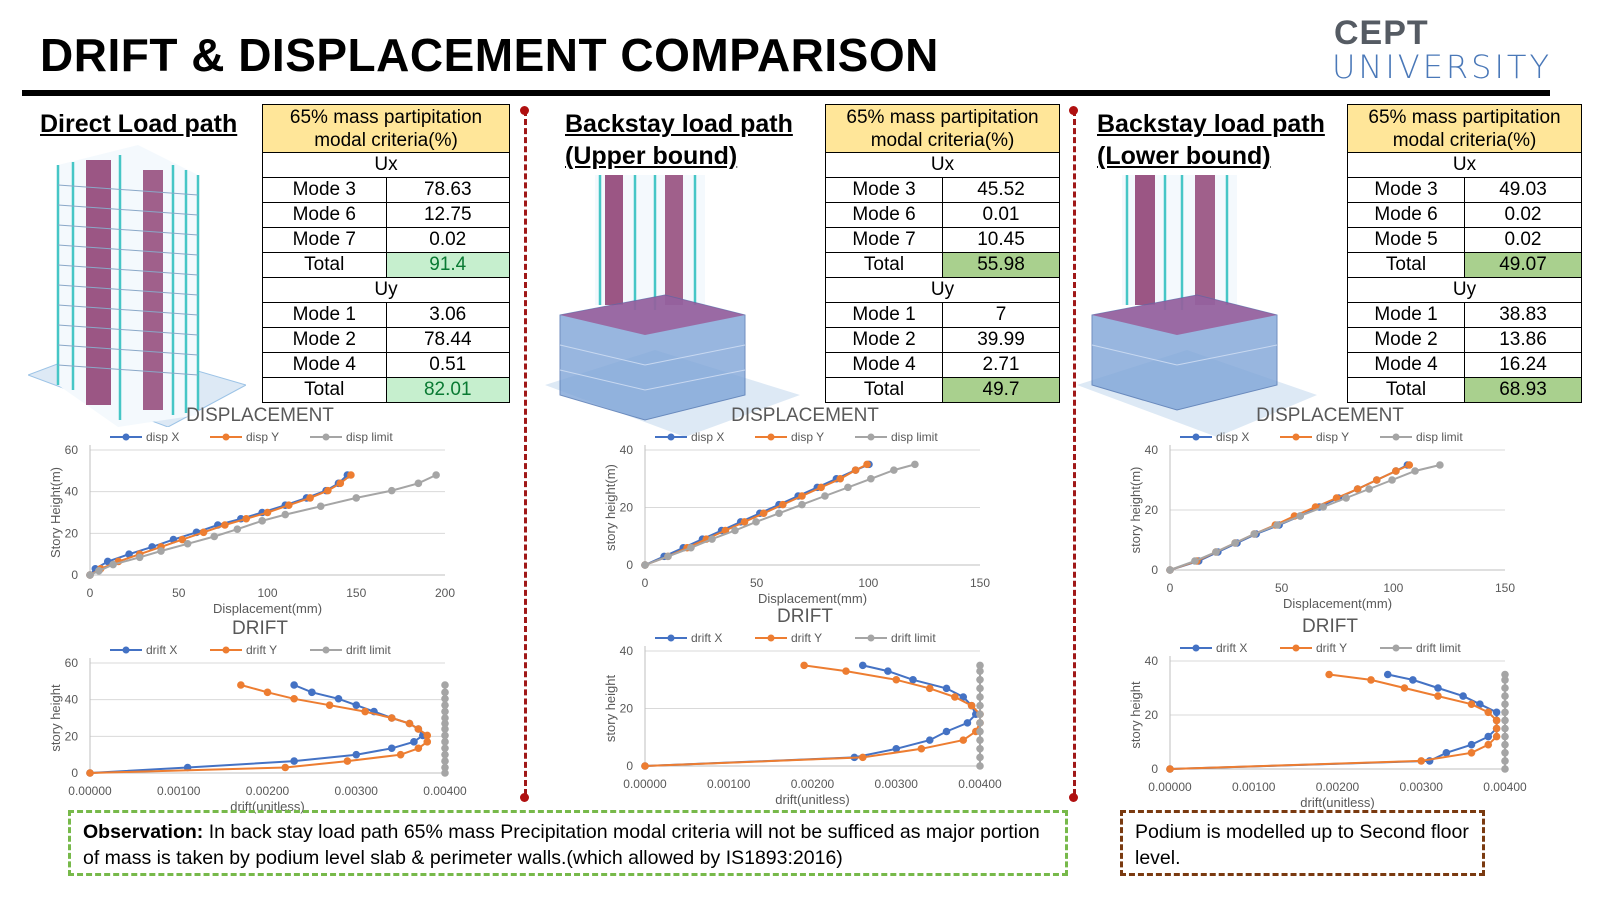 The image size is (1600, 900). I want to click on mode-cell: Mode 3, so click(324, 190).